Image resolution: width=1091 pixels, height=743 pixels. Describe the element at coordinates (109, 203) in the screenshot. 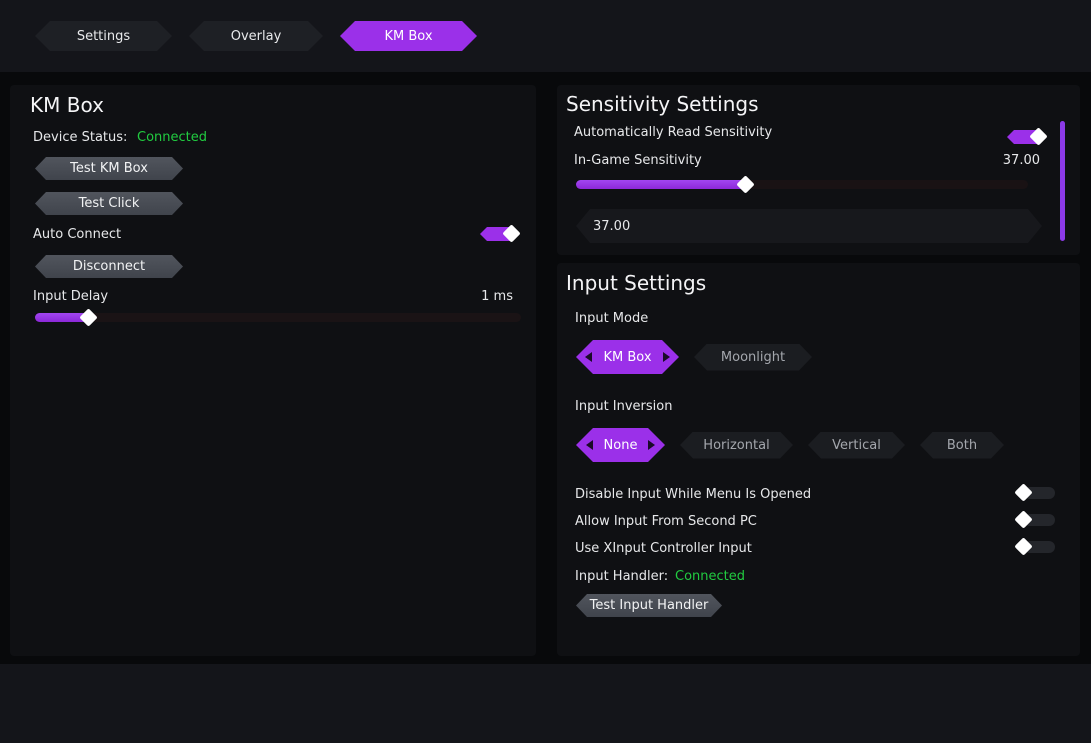

I see `test-click-button: Test Click` at that location.